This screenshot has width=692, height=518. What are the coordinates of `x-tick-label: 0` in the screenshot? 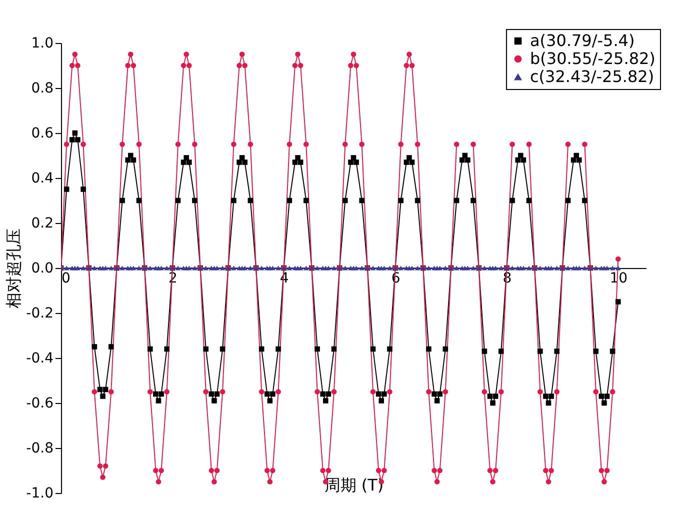 It's located at (66, 278).